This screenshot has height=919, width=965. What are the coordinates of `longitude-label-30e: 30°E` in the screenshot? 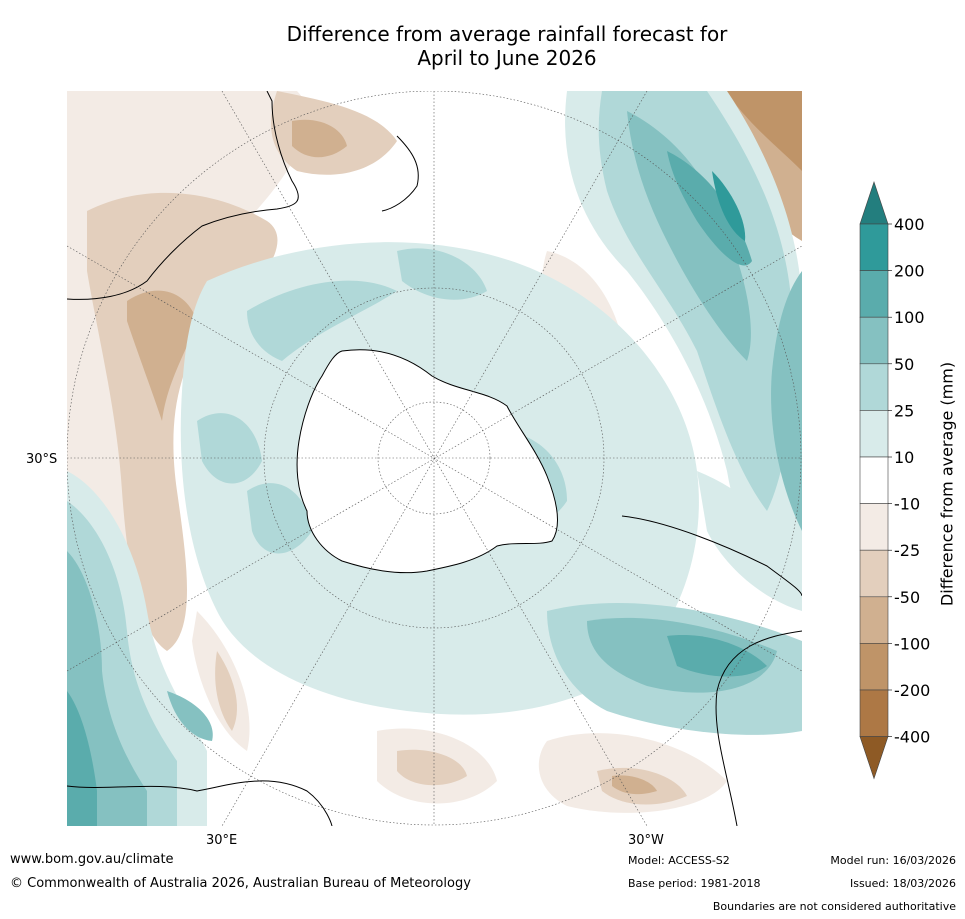 It's located at (222, 840).